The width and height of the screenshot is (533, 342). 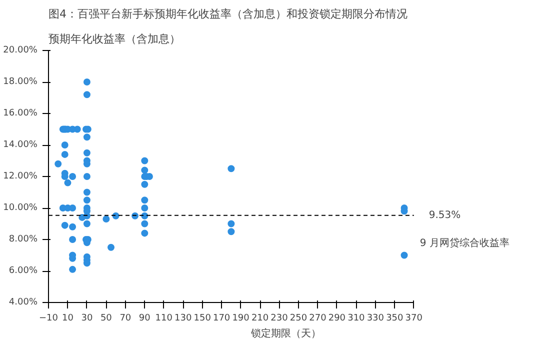 What do you see at coordinates (241, 319) in the screenshot?
I see `x-tick-label: 190` at bounding box center [241, 319].